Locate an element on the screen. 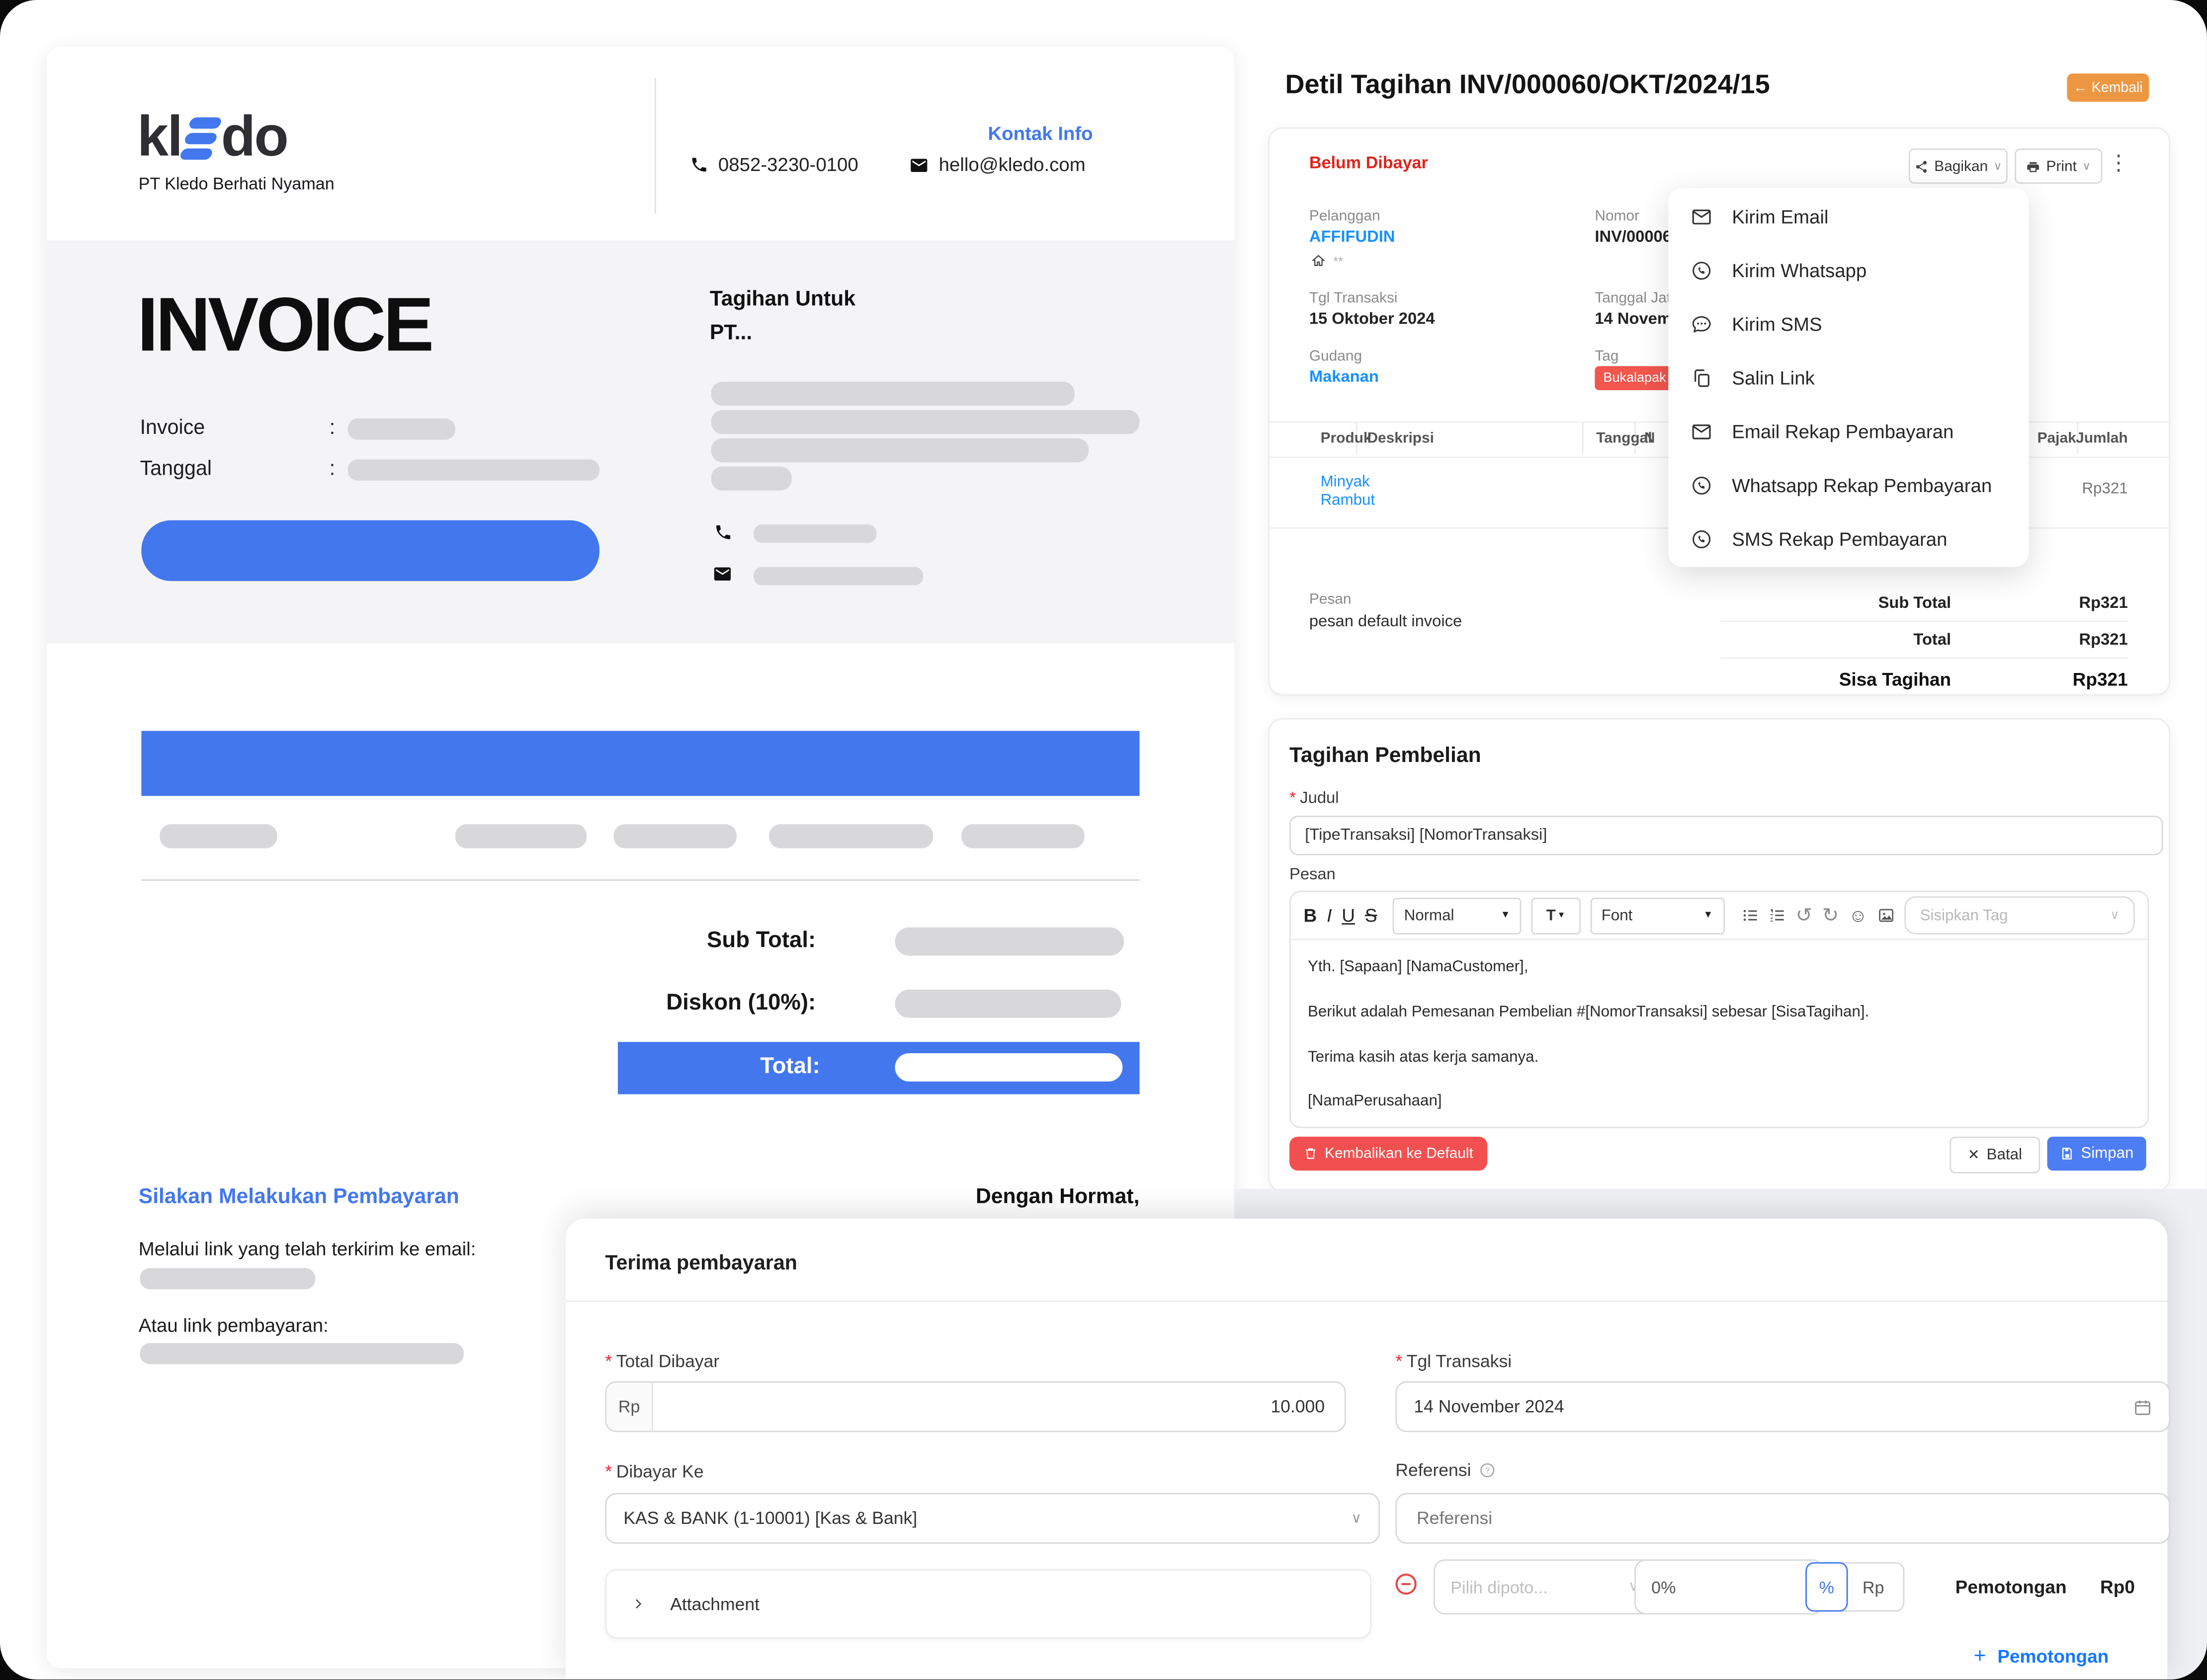  persen-input: 0% is located at coordinates (1729, 1587).